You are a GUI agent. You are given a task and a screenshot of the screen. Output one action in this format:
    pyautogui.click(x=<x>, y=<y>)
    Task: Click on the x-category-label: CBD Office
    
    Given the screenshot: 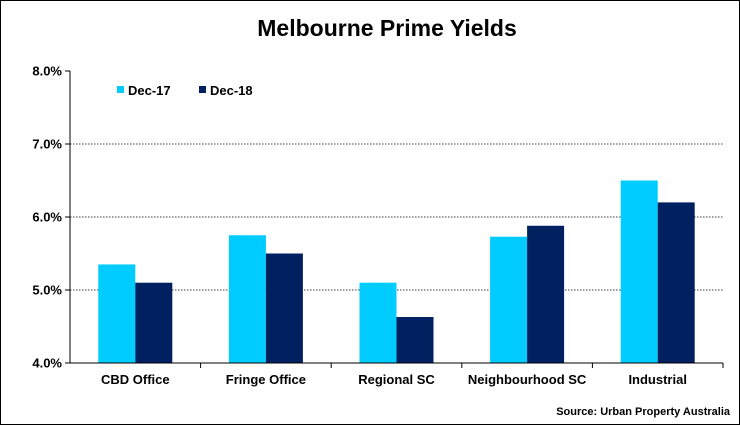 What is the action you would take?
    pyautogui.click(x=135, y=379)
    